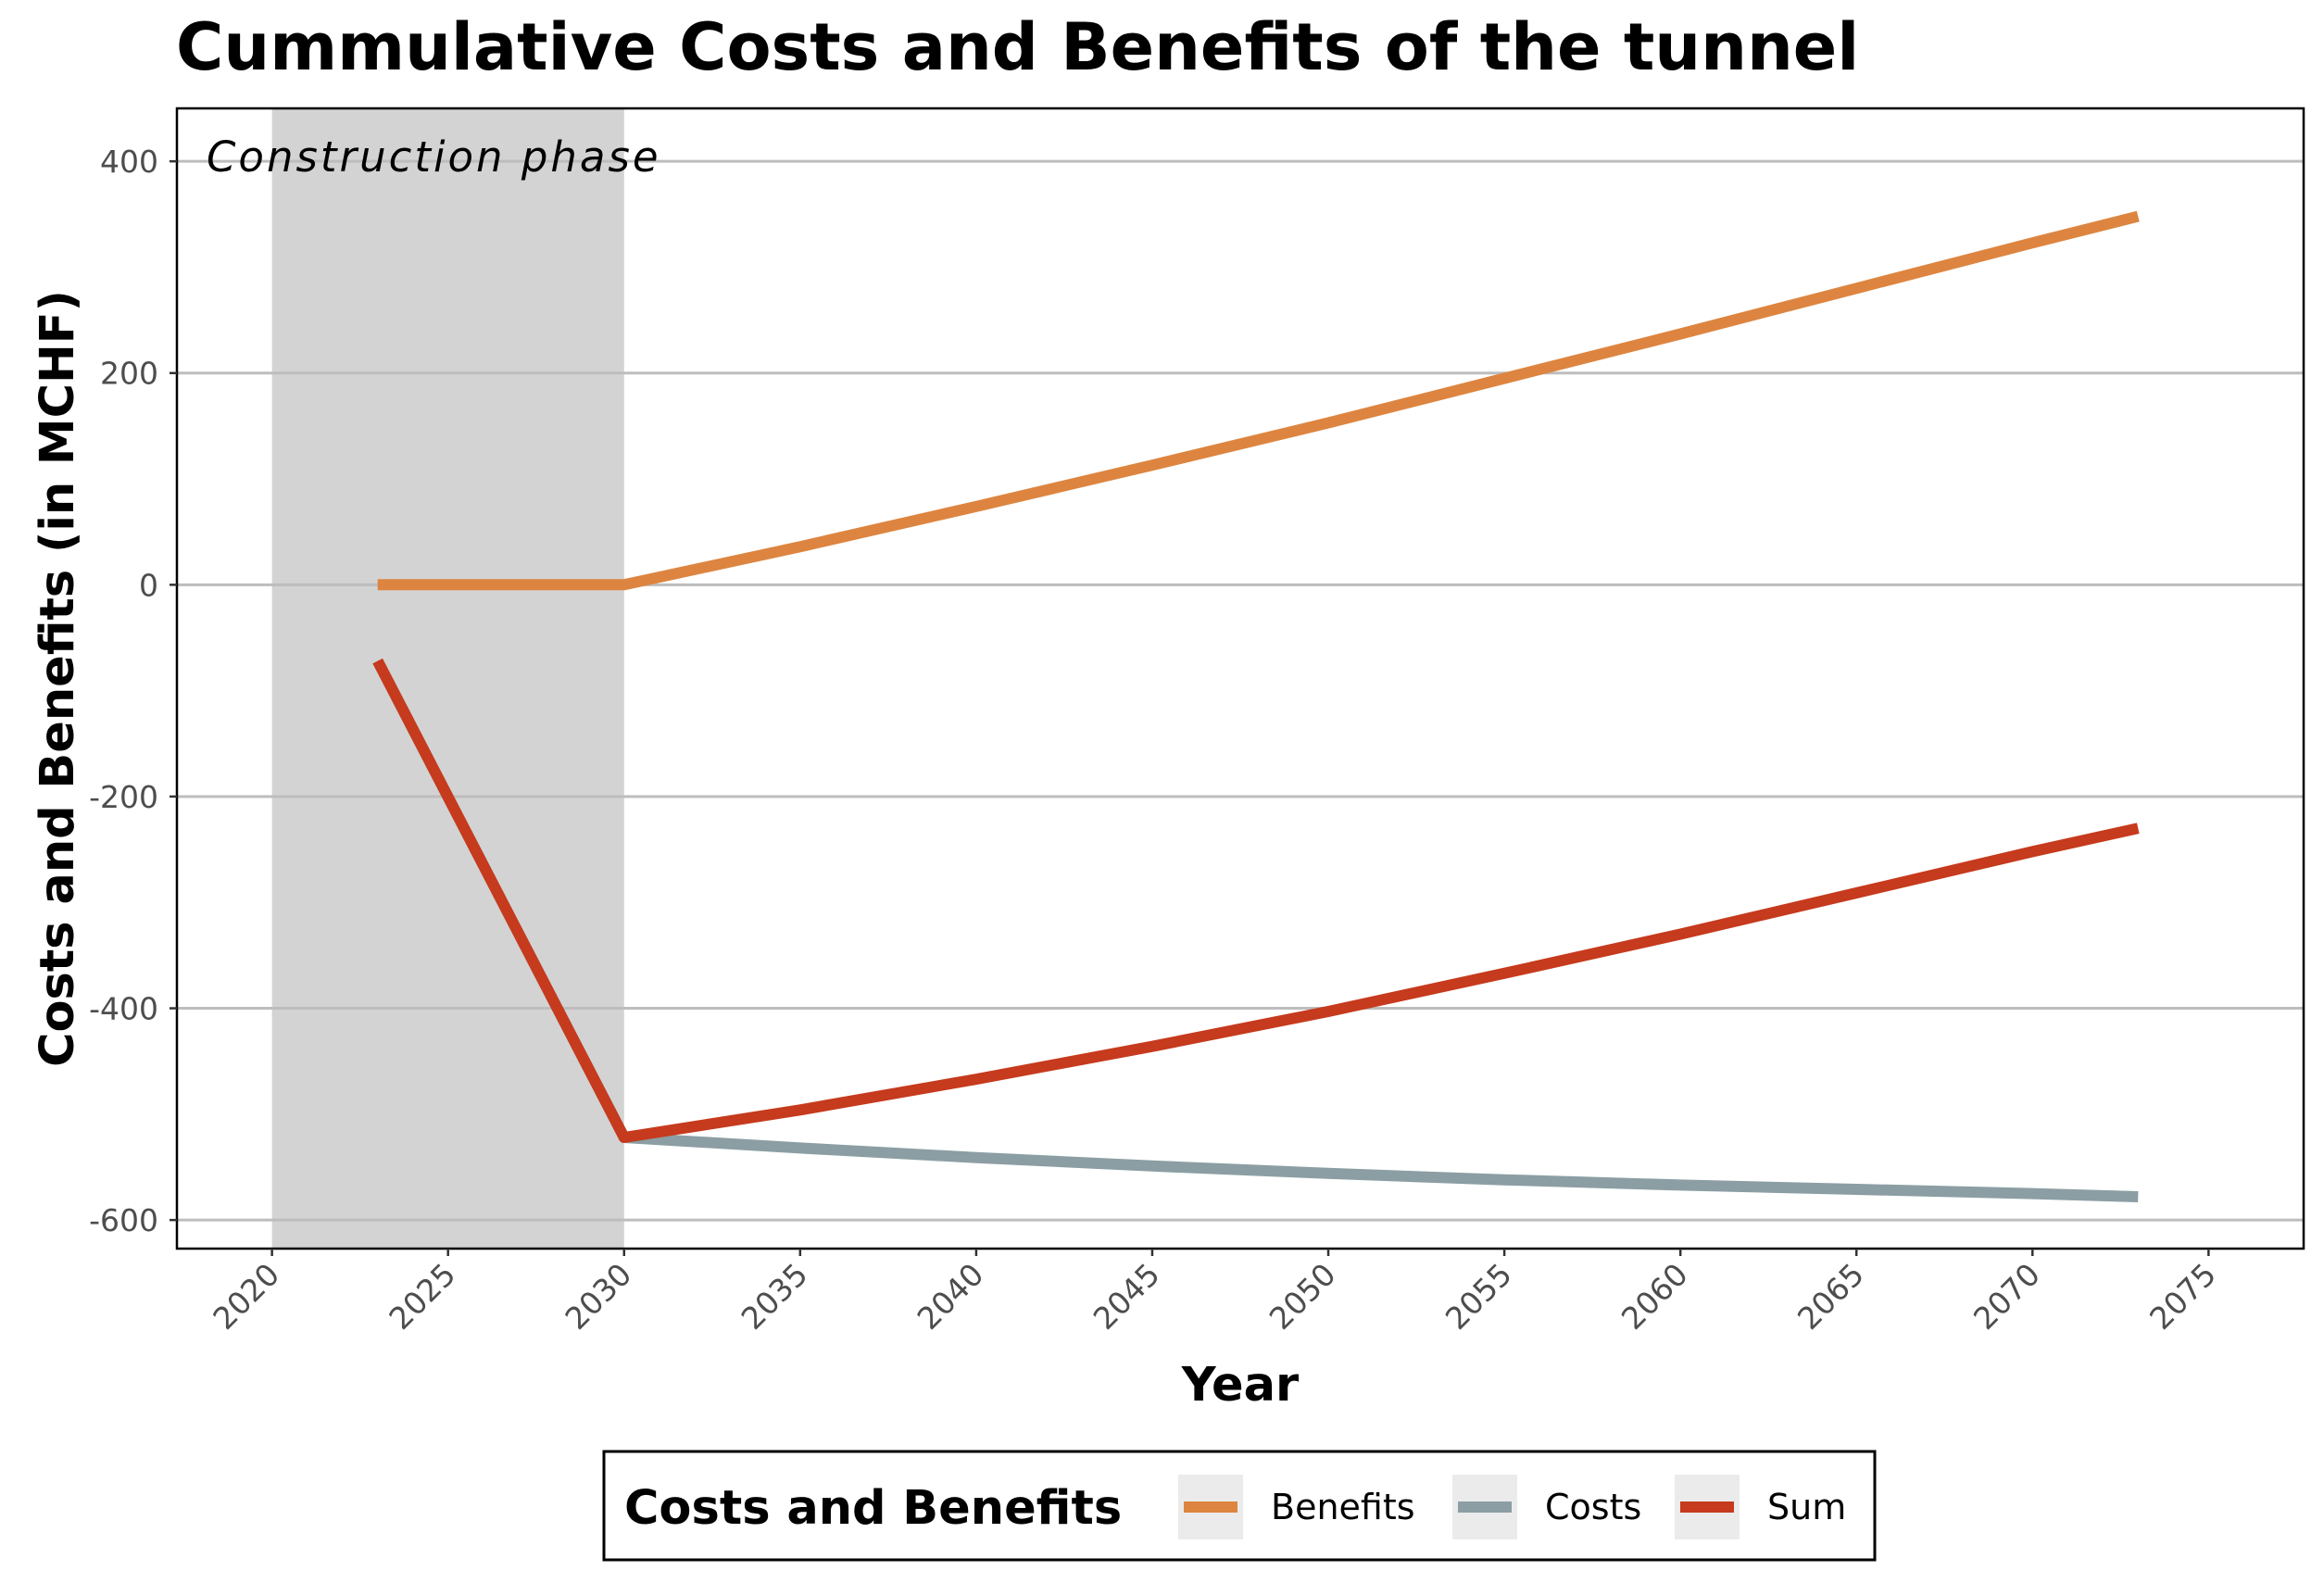 This screenshot has width=2324, height=1583. I want to click on y-tick-label: -400, so click(123, 1009).